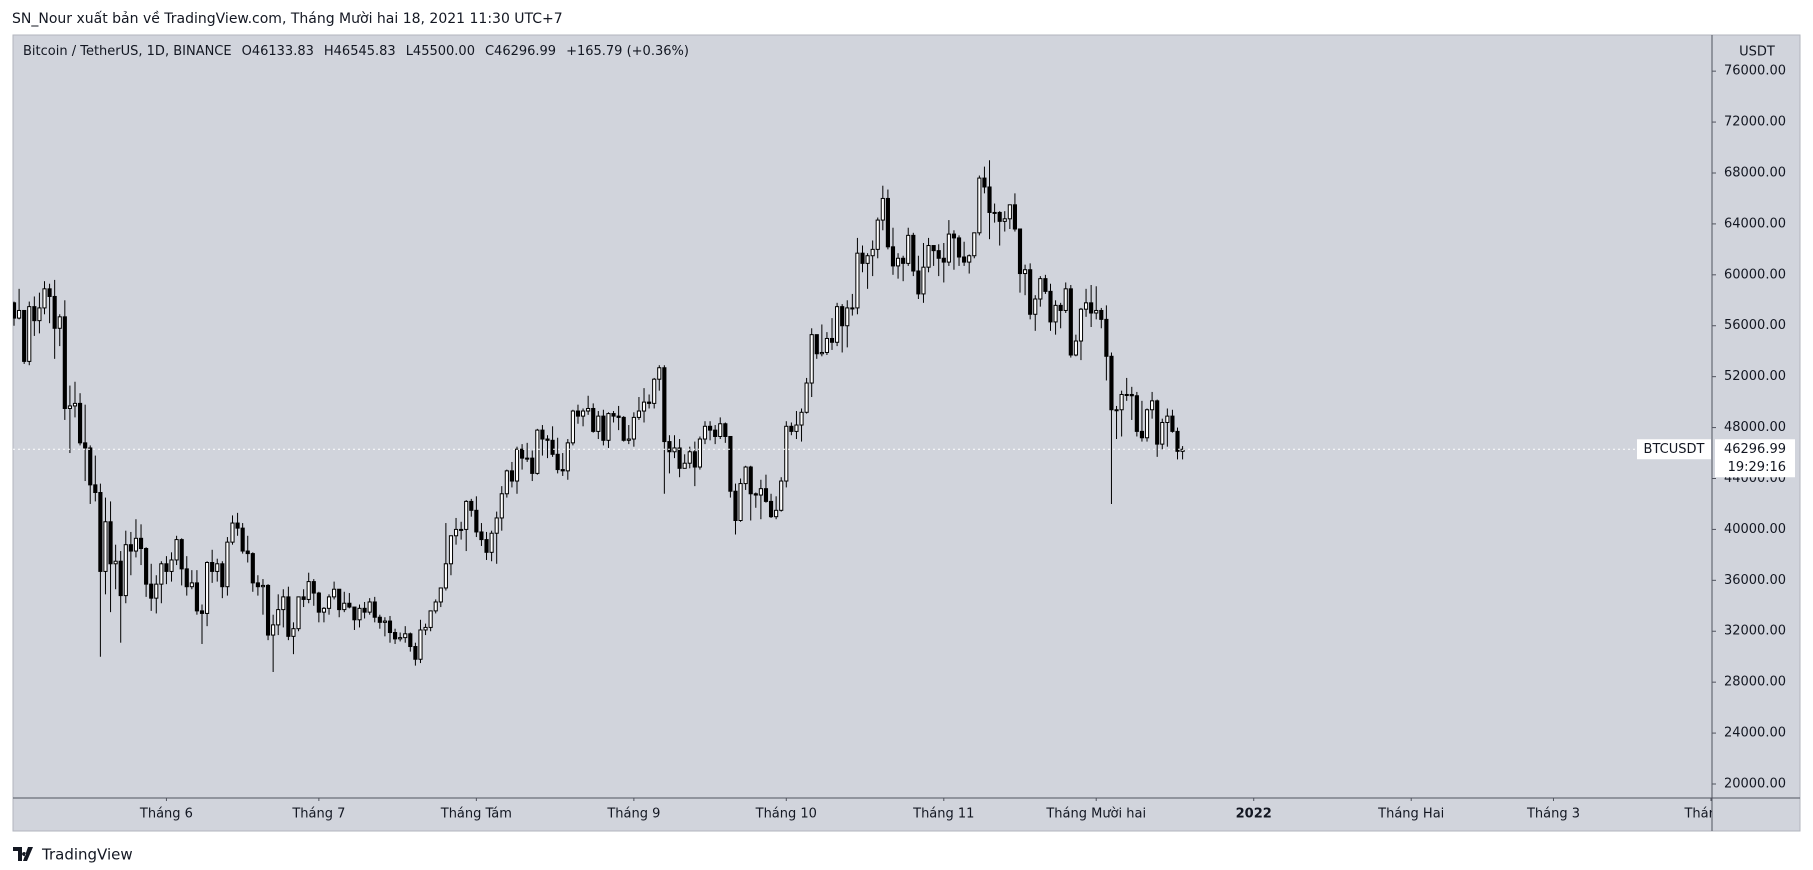 Image resolution: width=1813 pixels, height=870 pixels. I want to click on y-tick-label: 36000.00, so click(1755, 580).